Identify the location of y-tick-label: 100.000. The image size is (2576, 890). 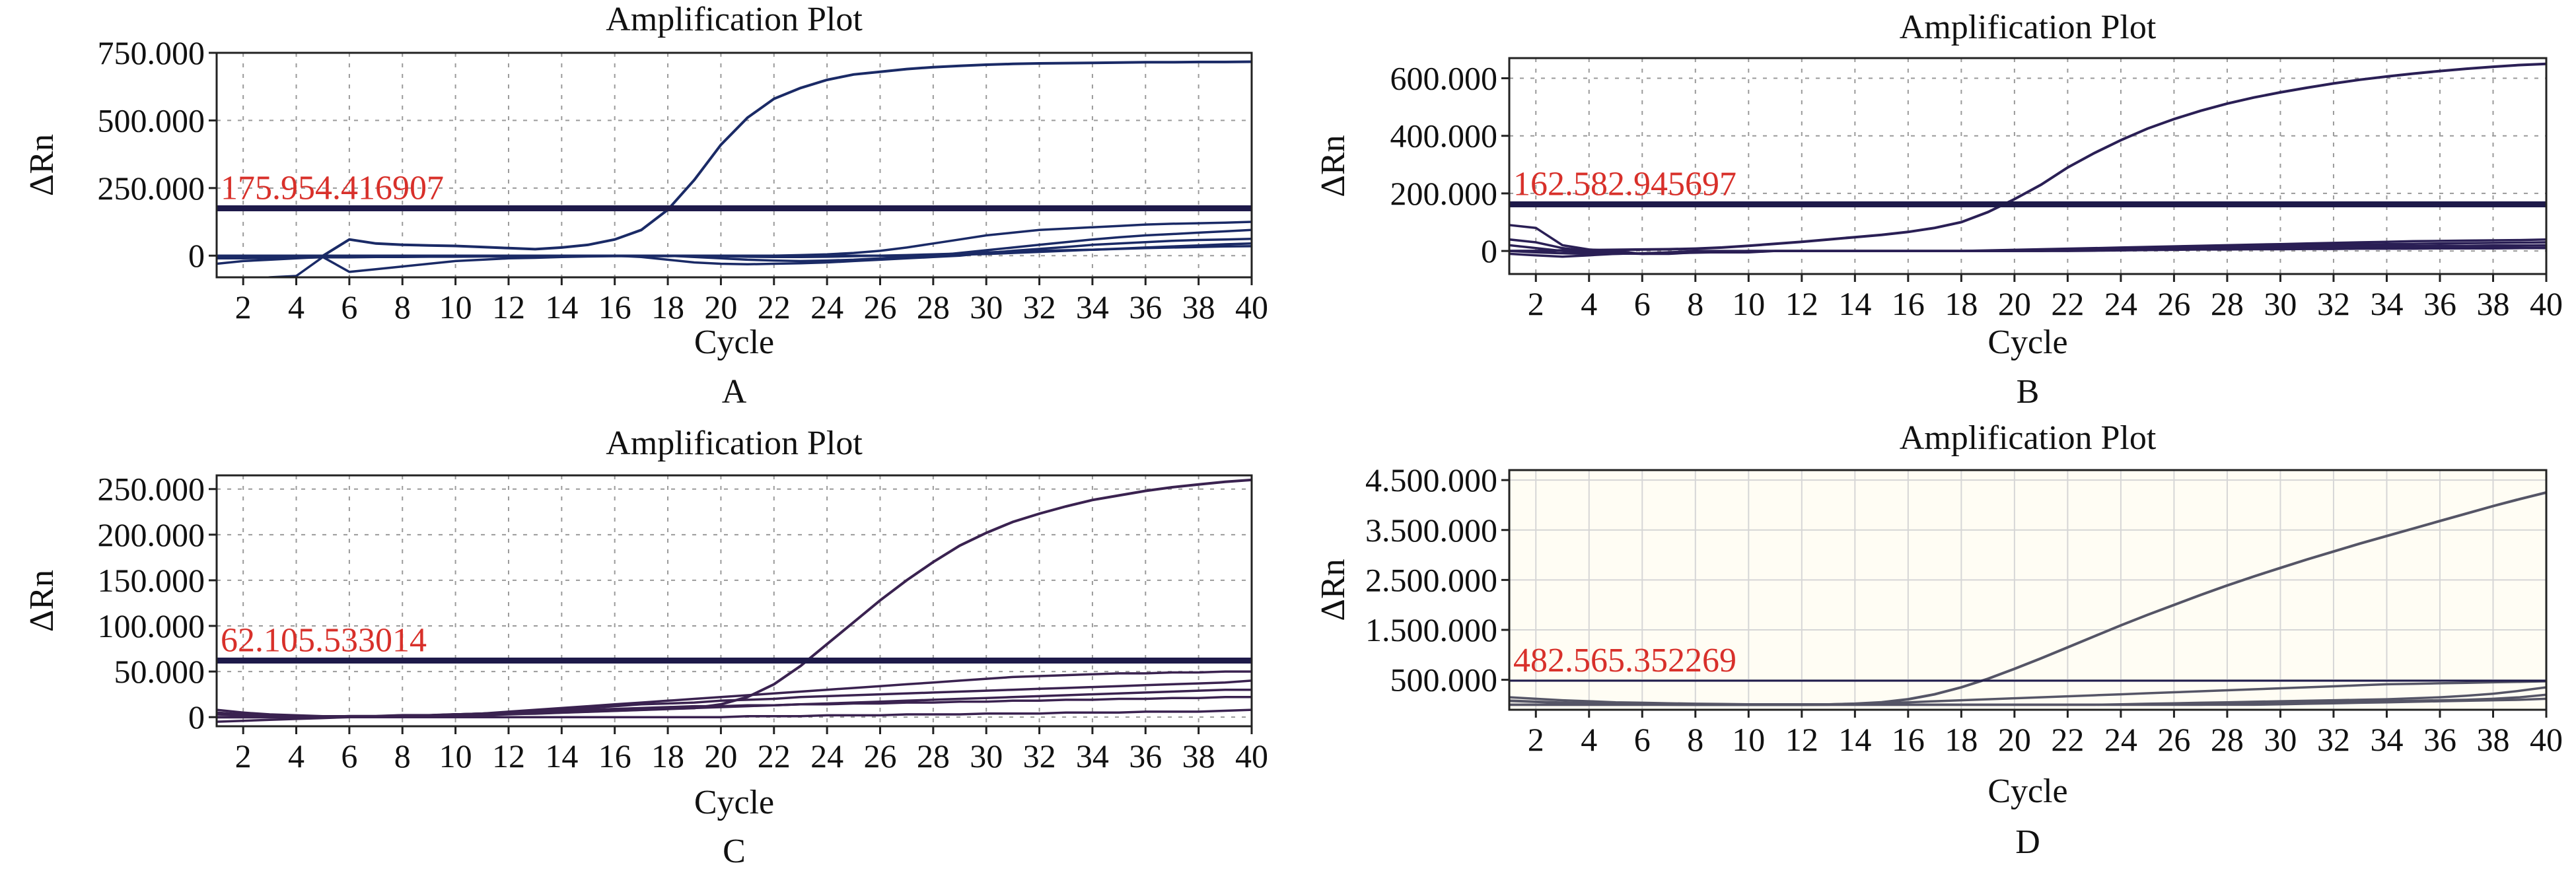
(151, 625).